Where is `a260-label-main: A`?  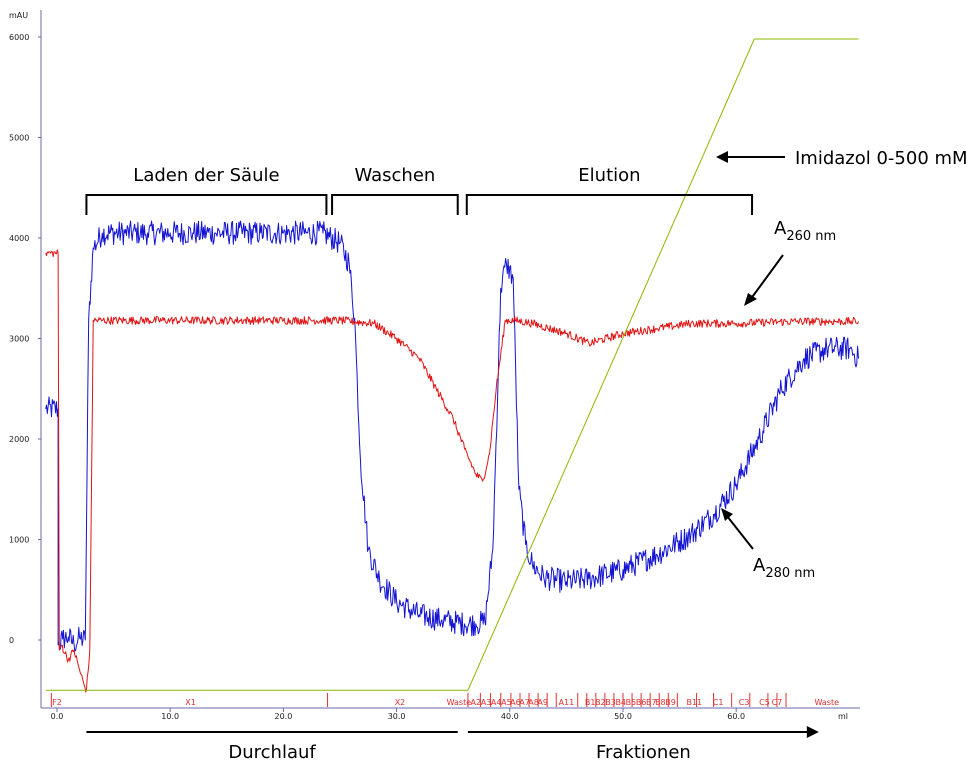 a260-label-main: A is located at coordinates (780, 228).